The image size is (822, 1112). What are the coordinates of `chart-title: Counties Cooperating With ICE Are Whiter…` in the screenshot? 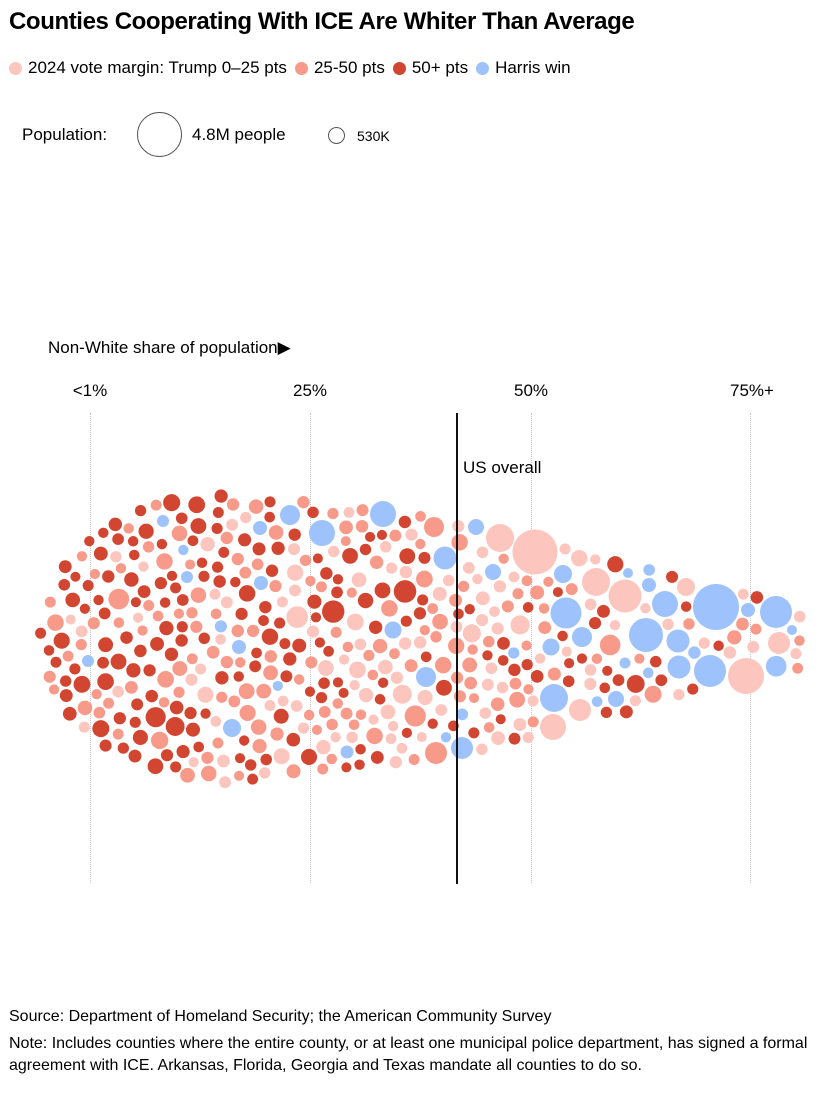 It's located at (322, 21).